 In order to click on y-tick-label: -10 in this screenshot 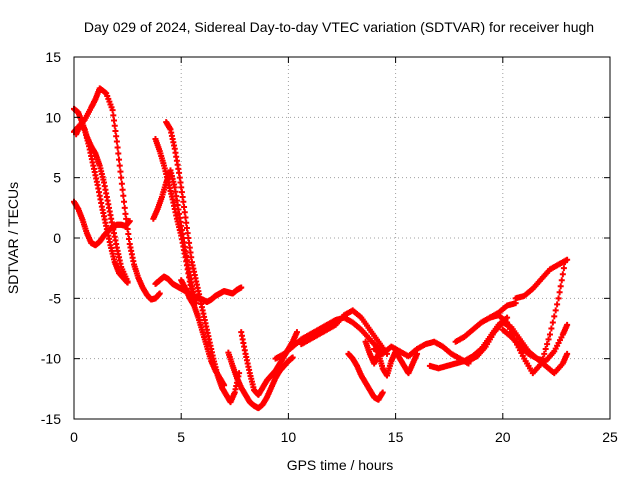, I will do `click(51, 359)`.